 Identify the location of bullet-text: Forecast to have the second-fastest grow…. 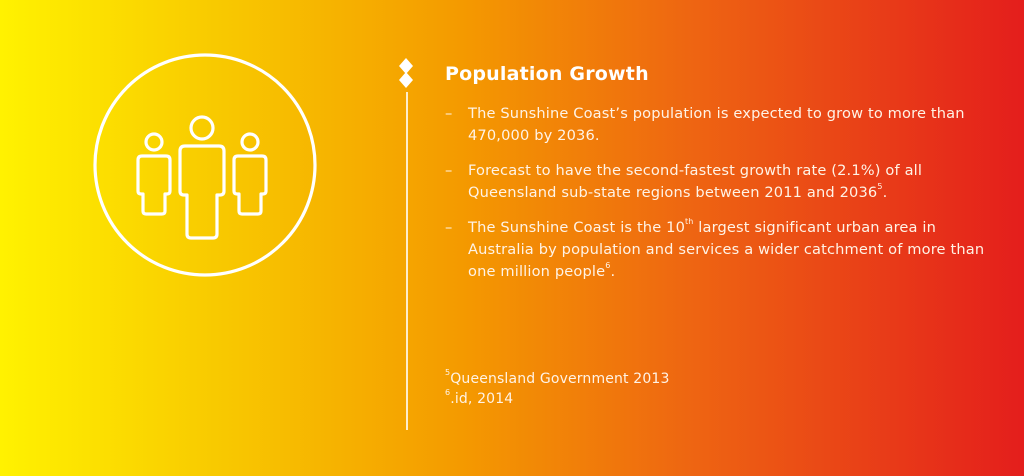
(695, 181).